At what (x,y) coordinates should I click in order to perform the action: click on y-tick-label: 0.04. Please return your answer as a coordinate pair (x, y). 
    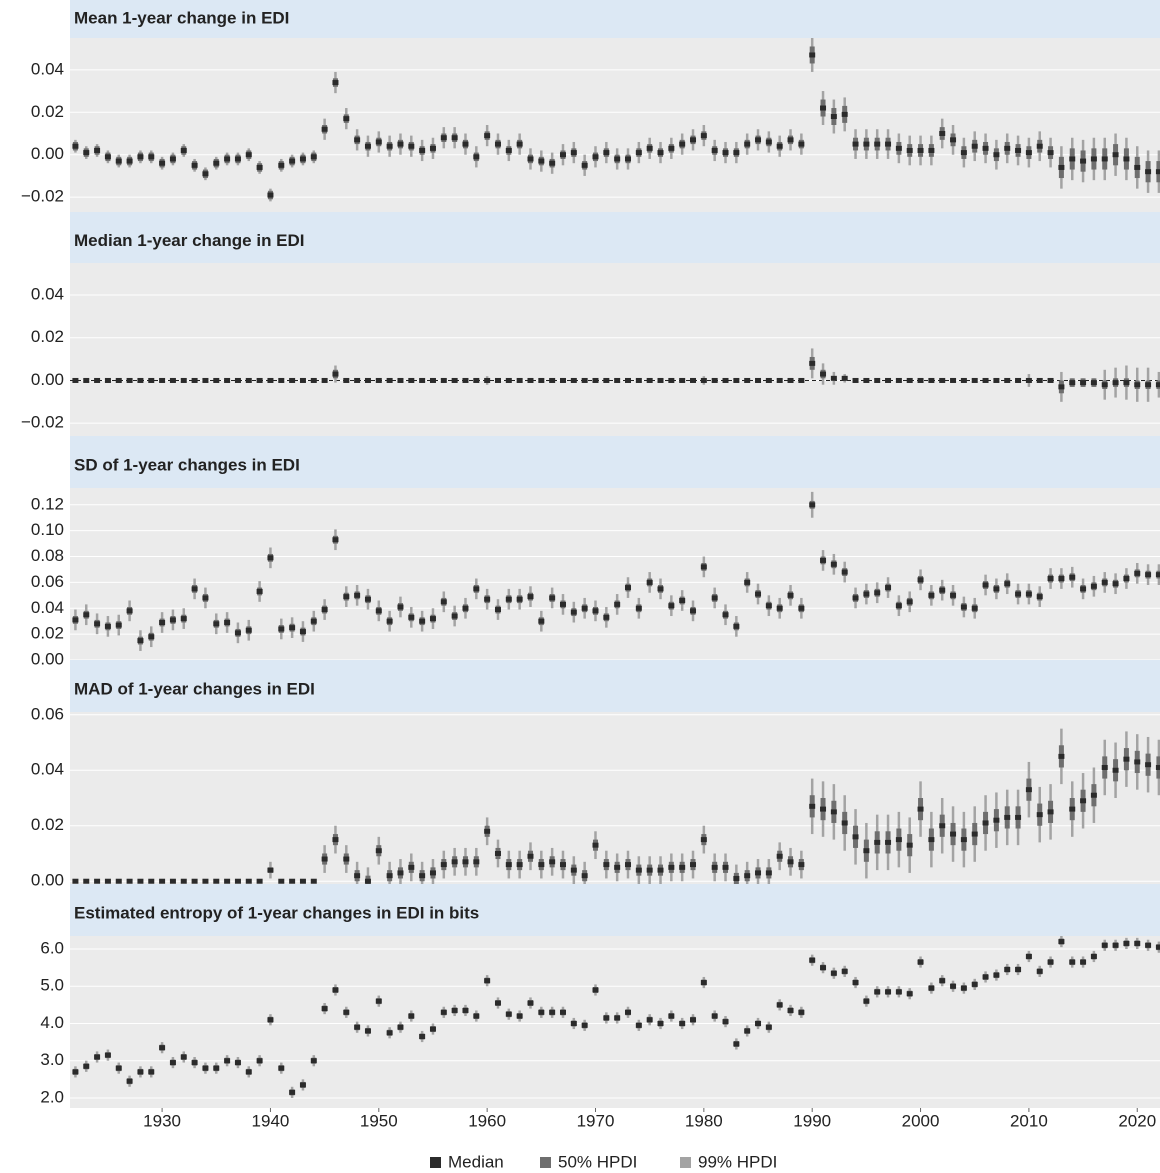
    Looking at the image, I should click on (47, 607).